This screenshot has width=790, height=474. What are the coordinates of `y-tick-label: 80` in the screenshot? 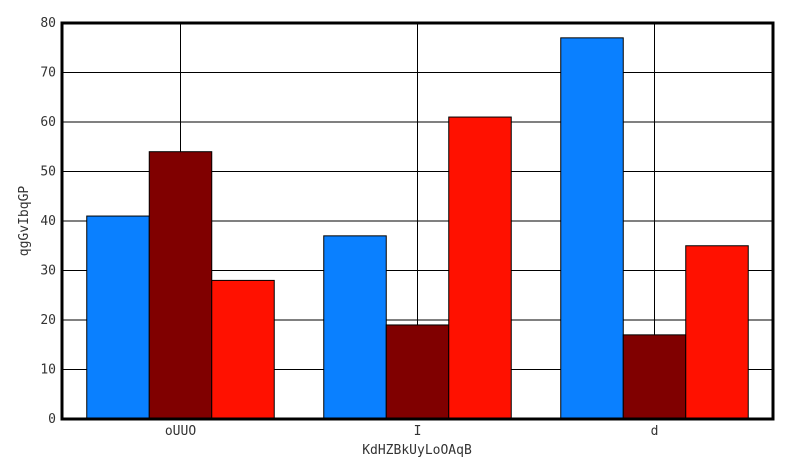 It's located at (48, 23).